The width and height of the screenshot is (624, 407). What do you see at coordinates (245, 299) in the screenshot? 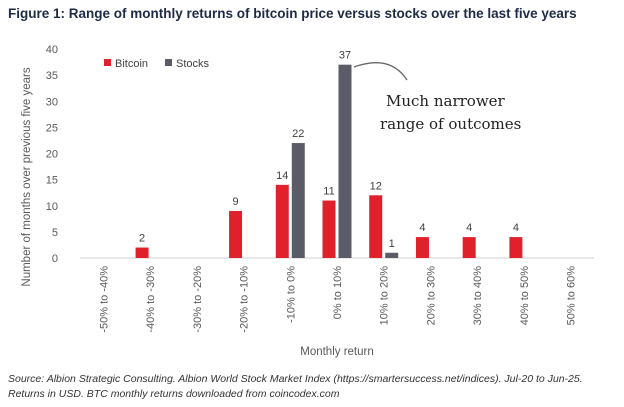
I see `x-tick-label: -20% to -10%` at bounding box center [245, 299].